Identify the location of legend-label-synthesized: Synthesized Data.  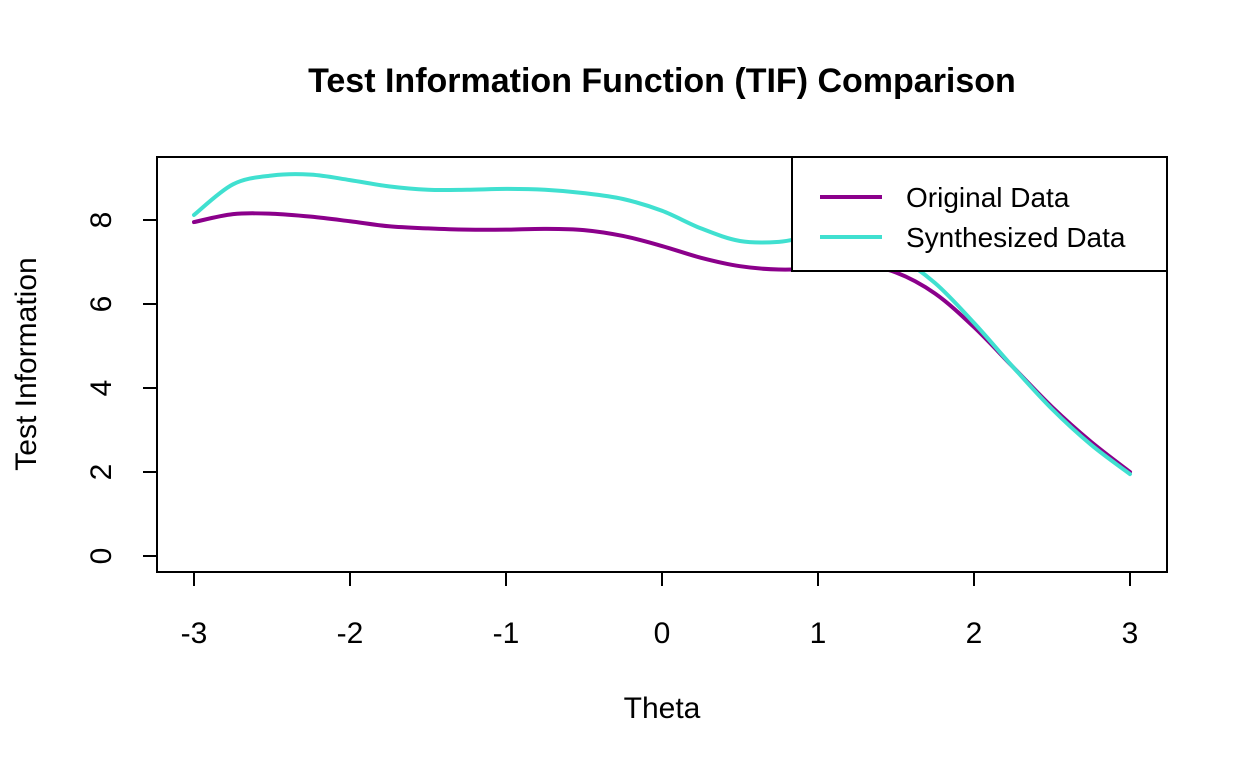
(1016, 237).